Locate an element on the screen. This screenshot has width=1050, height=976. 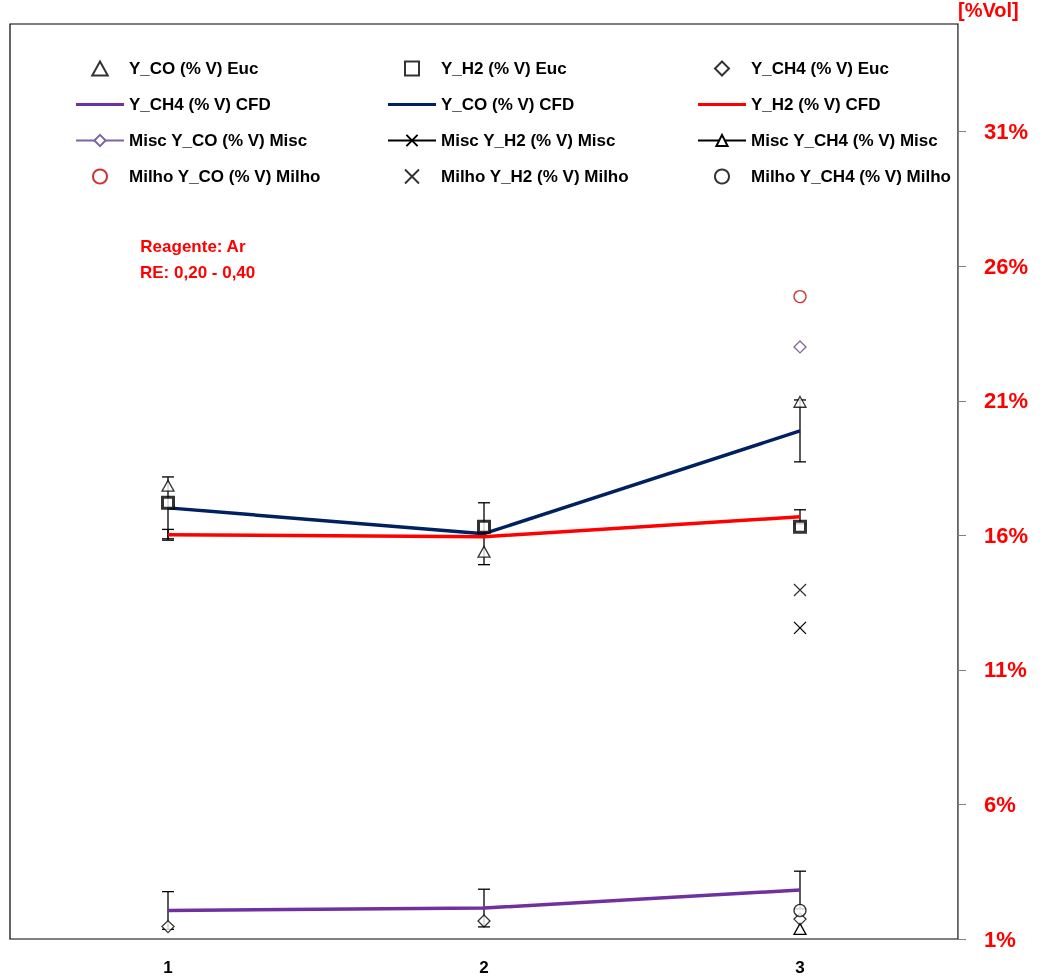
y-tick-label: 31% is located at coordinates (1006, 132).